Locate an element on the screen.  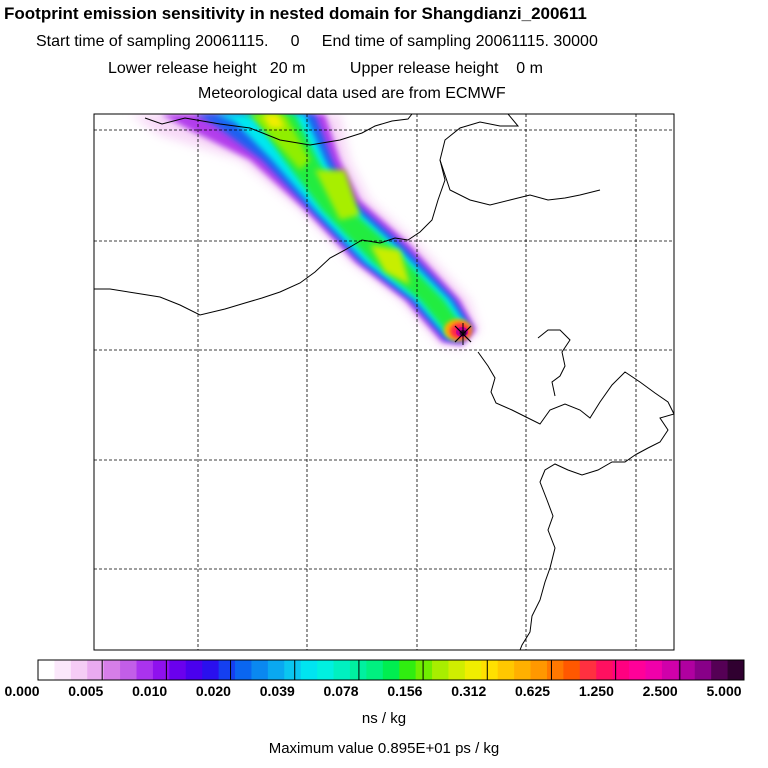
colorbar-label: 0.312 is located at coordinates (469, 691).